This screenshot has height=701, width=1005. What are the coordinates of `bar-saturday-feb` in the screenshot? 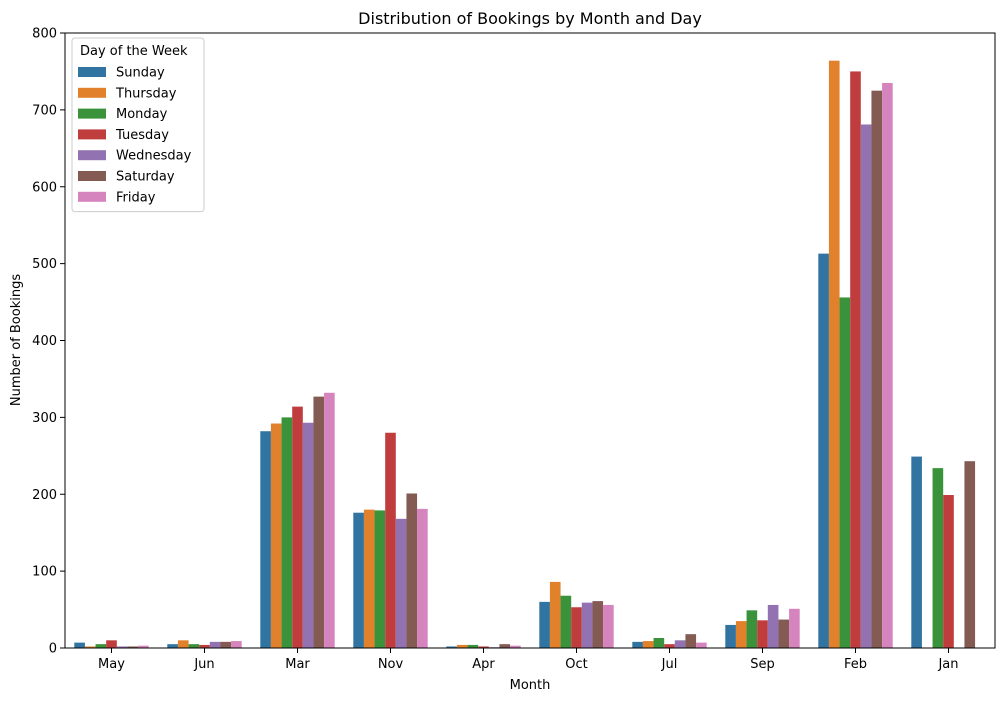 It's located at (877, 369).